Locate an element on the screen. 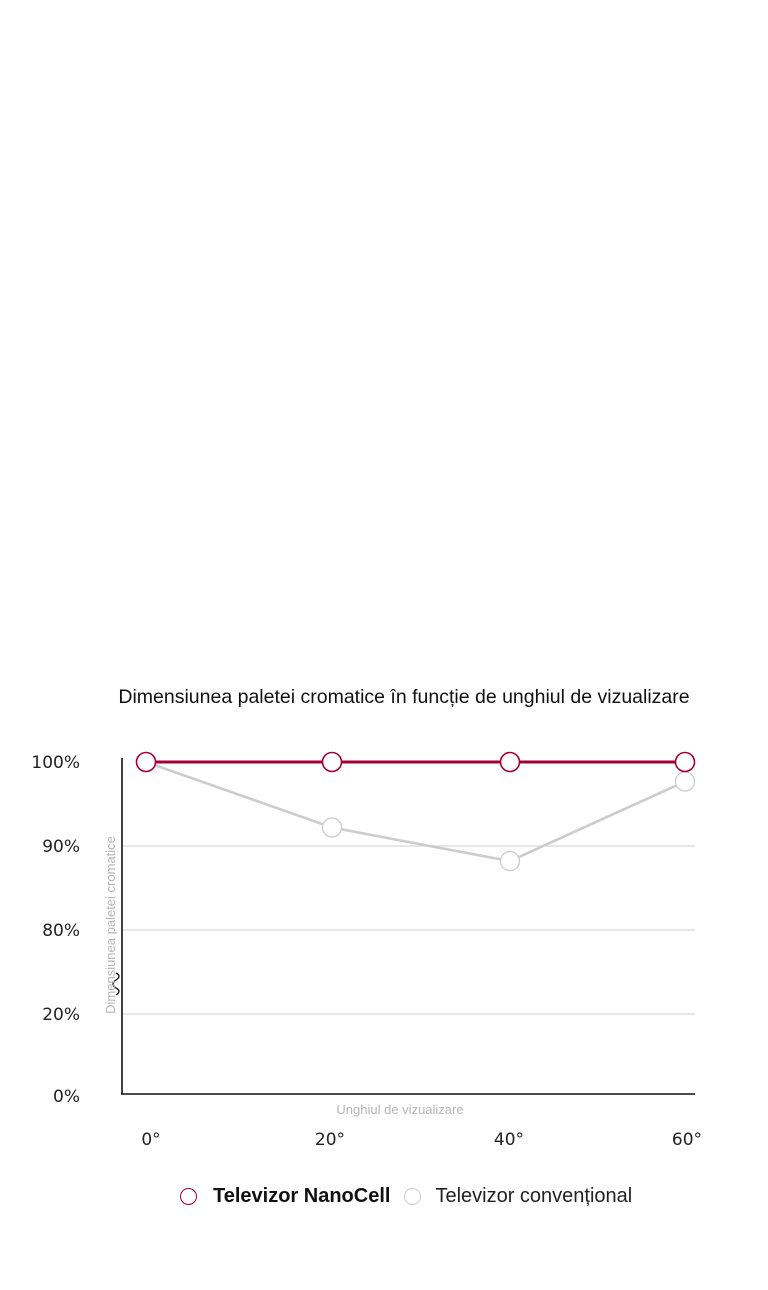 The image size is (768, 1290). legend-item-nanocell: Televizor NanoCell is located at coordinates (285, 1196).